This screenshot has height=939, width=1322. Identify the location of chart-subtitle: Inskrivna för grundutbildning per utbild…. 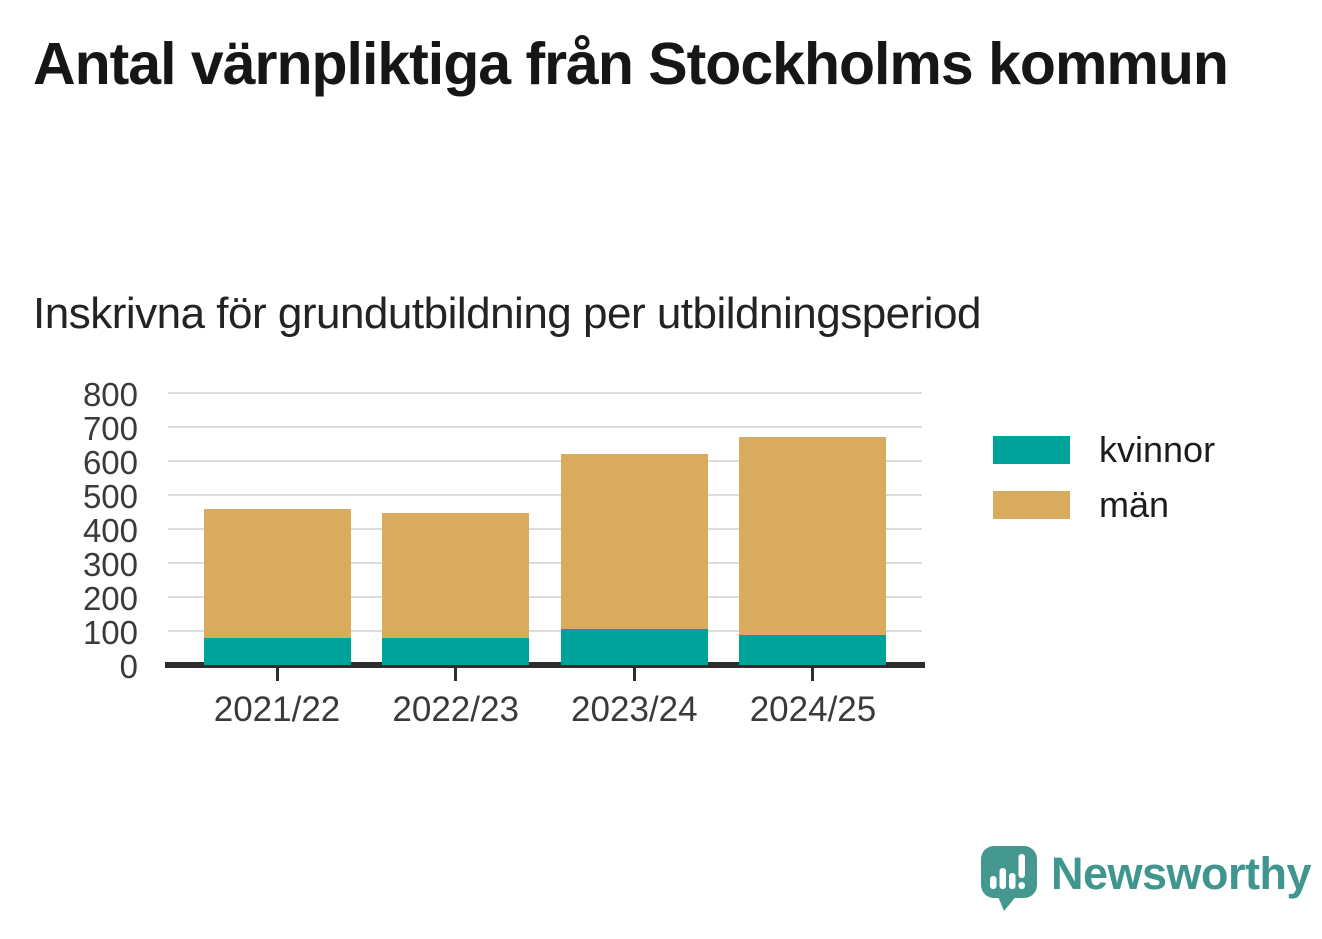
(507, 313).